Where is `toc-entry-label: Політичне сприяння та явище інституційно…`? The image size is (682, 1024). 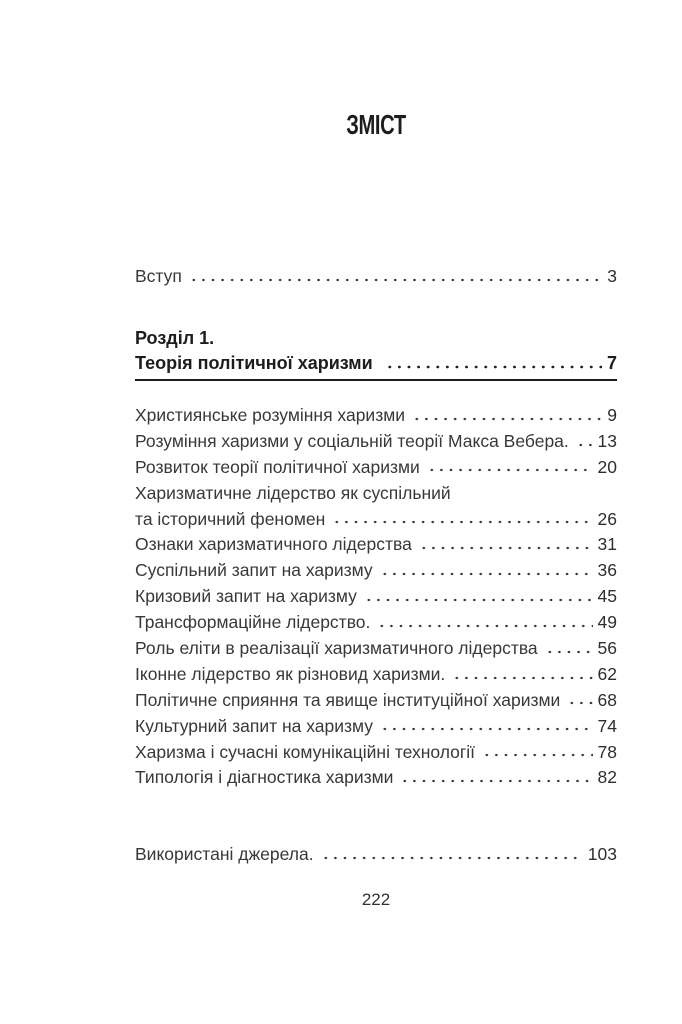
toc-entry-label: Політичне сприяння та явище інституційно… is located at coordinates (348, 699).